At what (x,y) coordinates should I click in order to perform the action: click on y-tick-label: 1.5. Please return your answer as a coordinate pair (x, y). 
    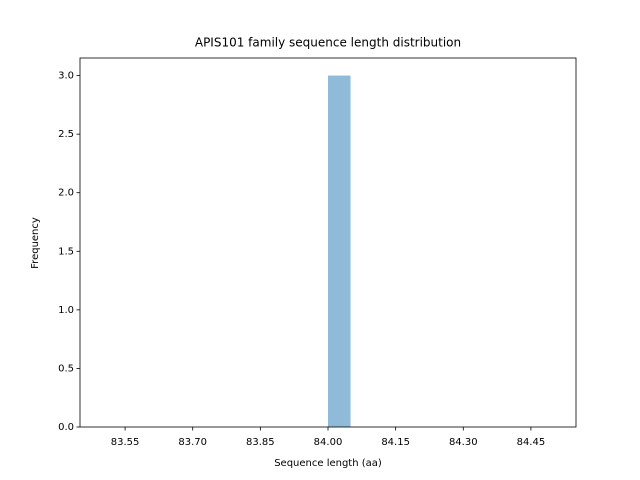
    Looking at the image, I should click on (66, 251).